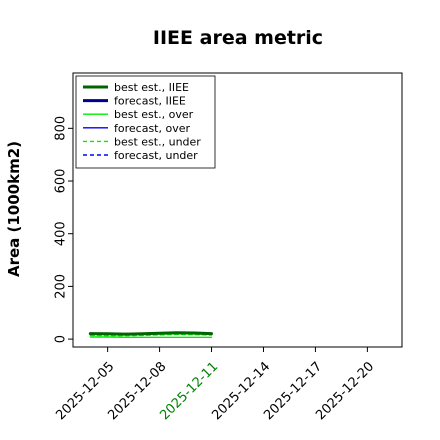 This screenshot has width=440, height=440. Describe the element at coordinates (238, 38) in the screenshot. I see `chart-title: IIEE area metric` at that location.